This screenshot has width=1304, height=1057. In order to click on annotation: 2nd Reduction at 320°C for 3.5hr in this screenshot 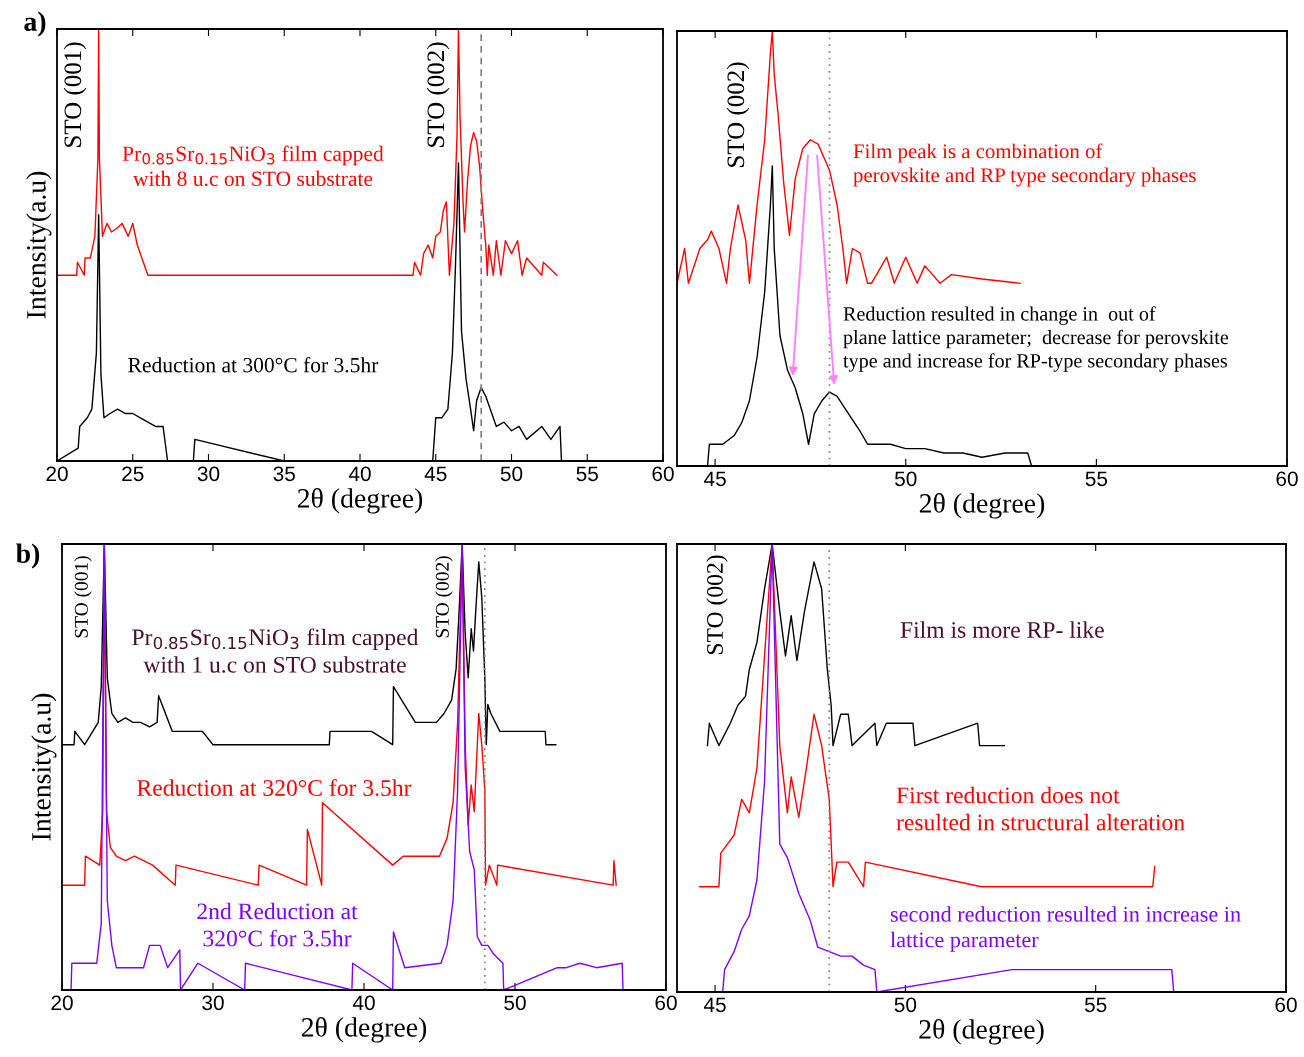, I will do `click(277, 924)`.